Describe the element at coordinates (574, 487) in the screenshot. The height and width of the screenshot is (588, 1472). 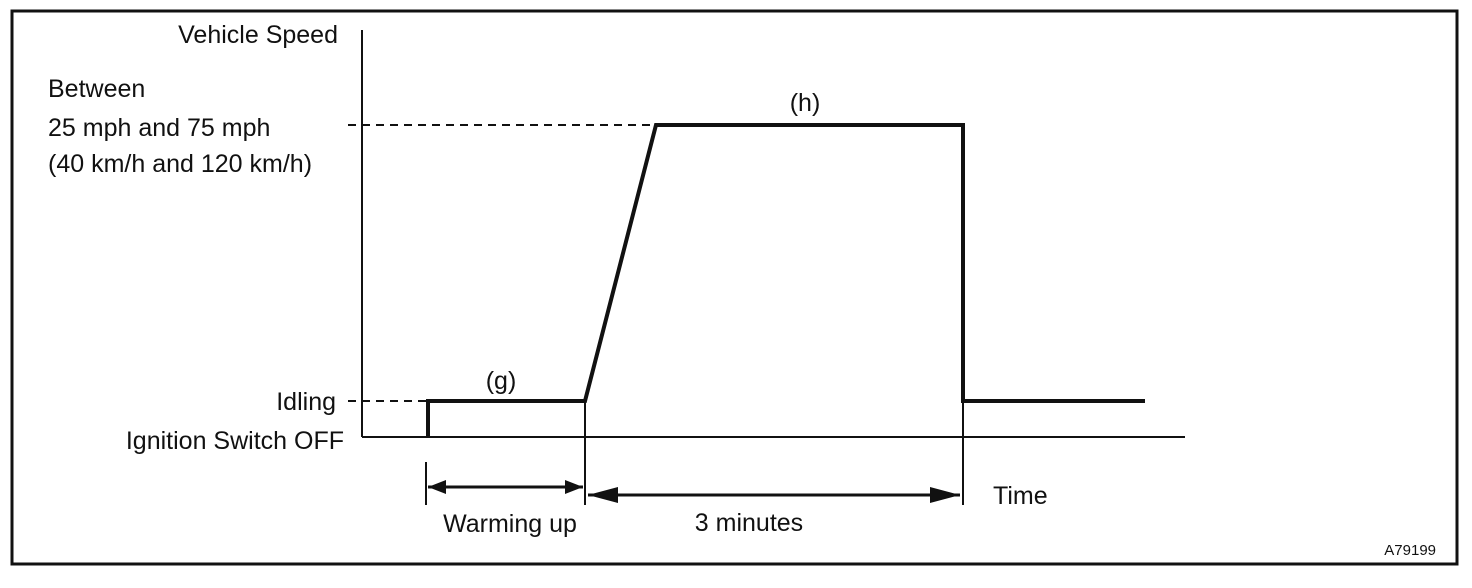
I see `warming-up-arrowhead-right` at that location.